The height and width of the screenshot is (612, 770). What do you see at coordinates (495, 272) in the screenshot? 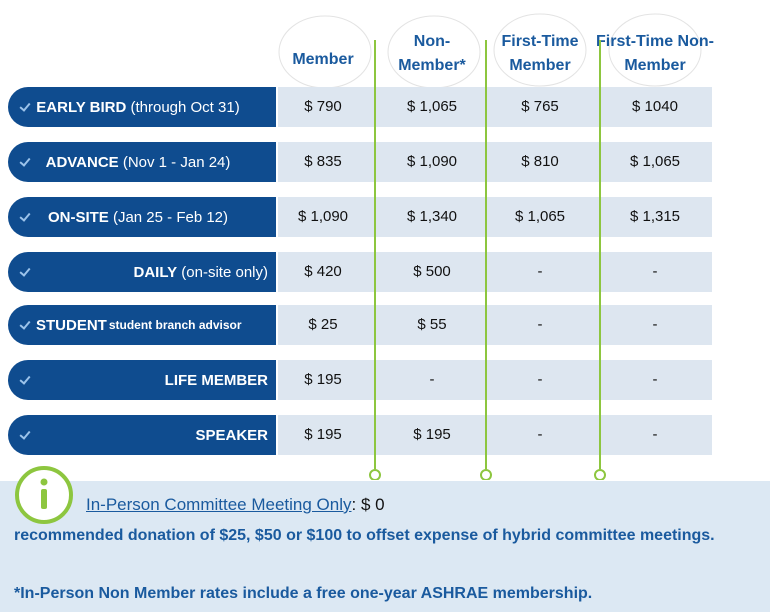
I see `row-cells: $ 420 $ 500 - -` at bounding box center [495, 272].